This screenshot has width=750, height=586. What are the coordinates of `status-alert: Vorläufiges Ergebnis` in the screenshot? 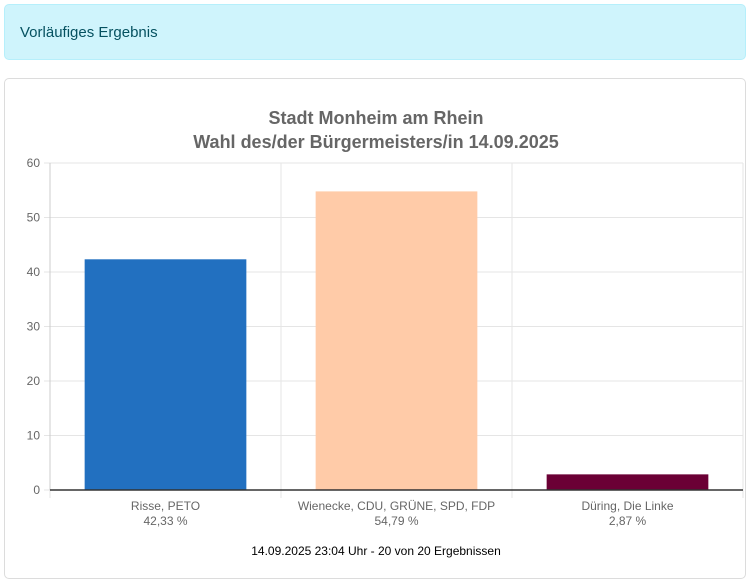 It's located at (375, 32).